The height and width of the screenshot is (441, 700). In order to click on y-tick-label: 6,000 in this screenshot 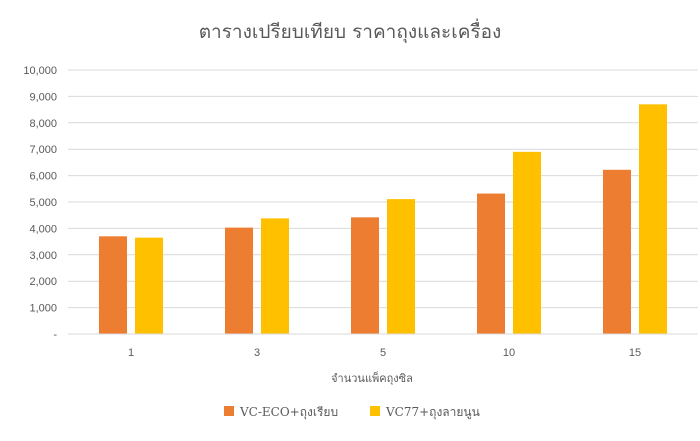, I will do `click(43, 177)`.